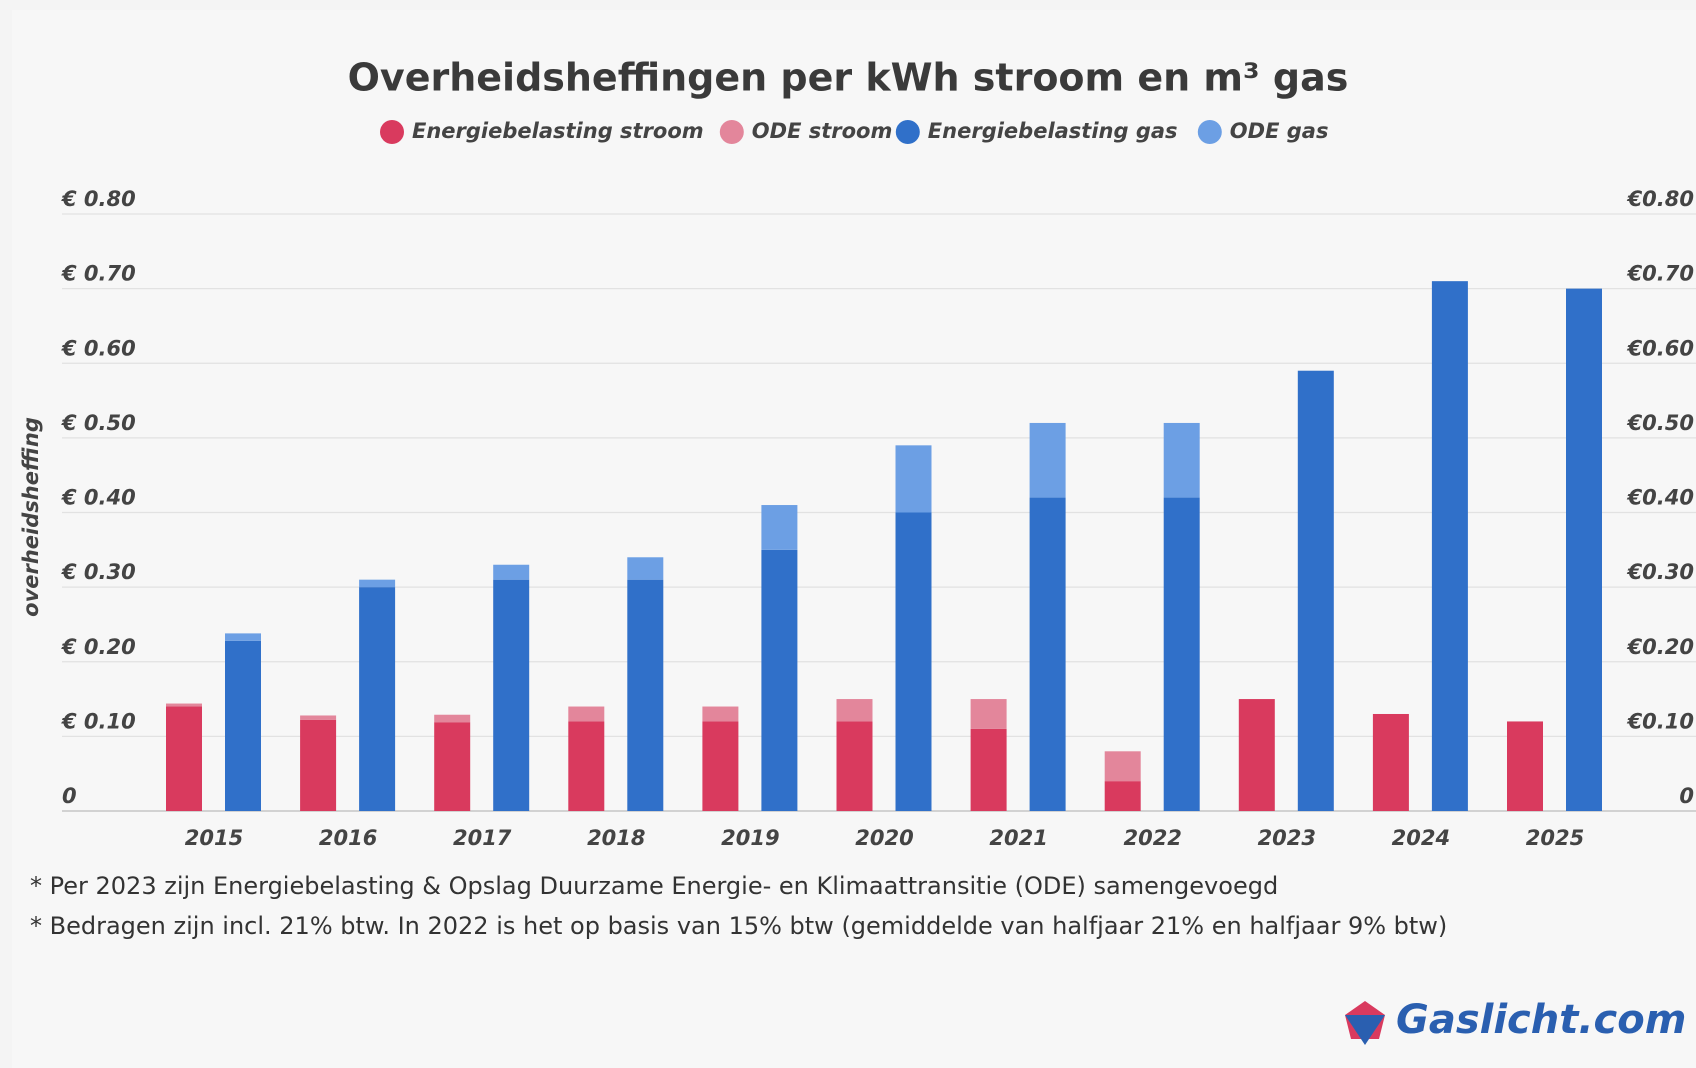 Image resolution: width=1696 pixels, height=1068 pixels. What do you see at coordinates (1152, 838) in the screenshot?
I see `x-tick-label: 2022` at bounding box center [1152, 838].